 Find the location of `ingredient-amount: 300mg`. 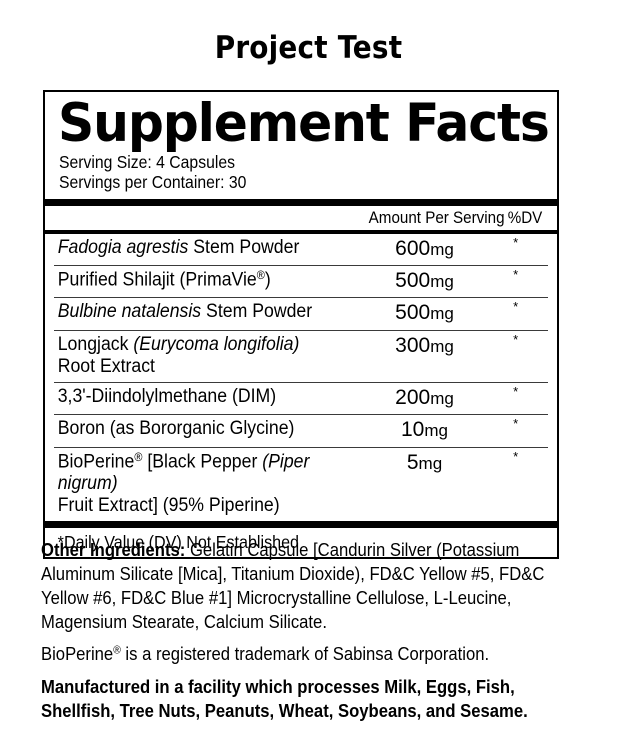

ingredient-amount: 300mg is located at coordinates (424, 345).